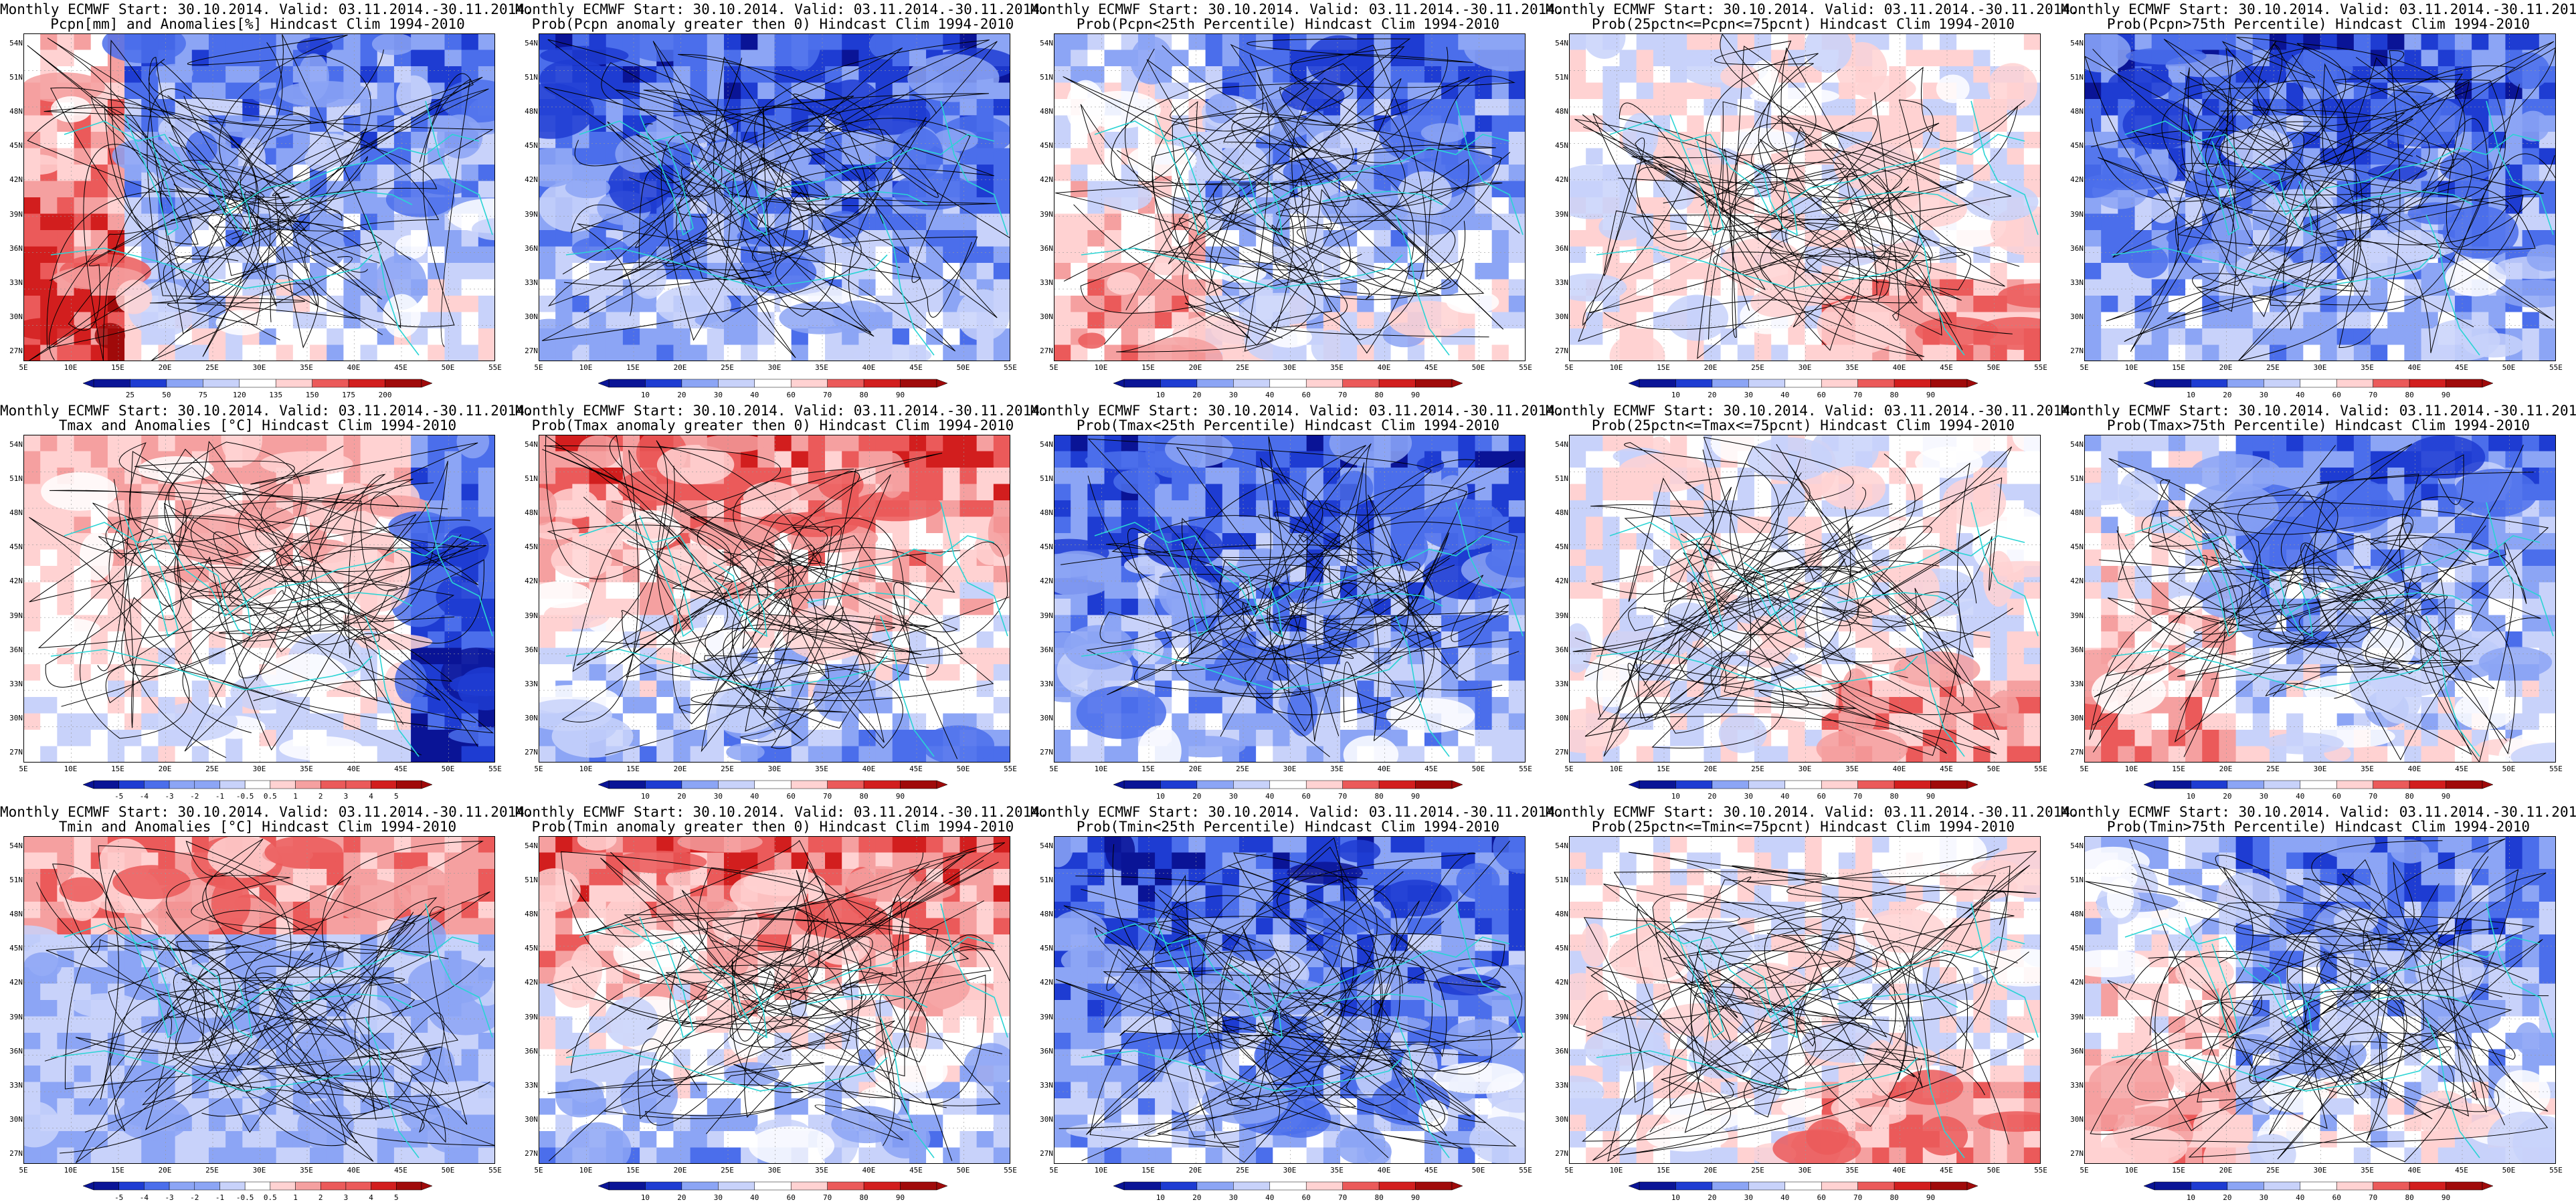 The width and height of the screenshot is (2576, 1204). Describe the element at coordinates (1148, 367) in the screenshot. I see `lon-tick-label: 15E` at that location.